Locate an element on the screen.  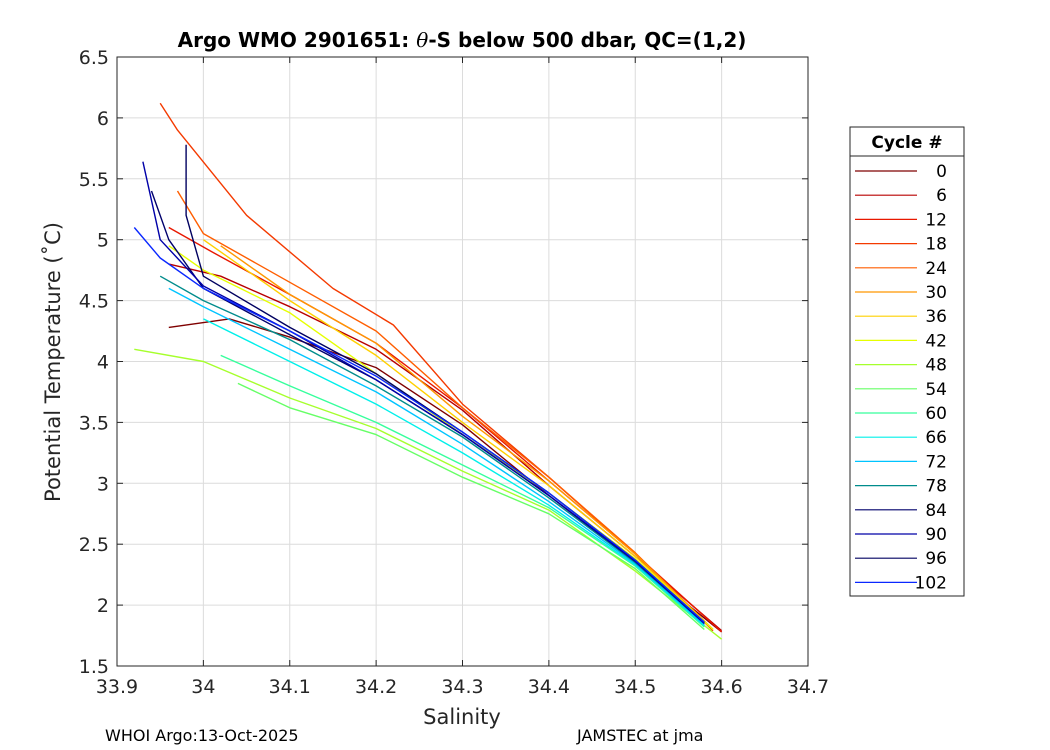
x-tick-label: 34.6 is located at coordinates (721, 687).